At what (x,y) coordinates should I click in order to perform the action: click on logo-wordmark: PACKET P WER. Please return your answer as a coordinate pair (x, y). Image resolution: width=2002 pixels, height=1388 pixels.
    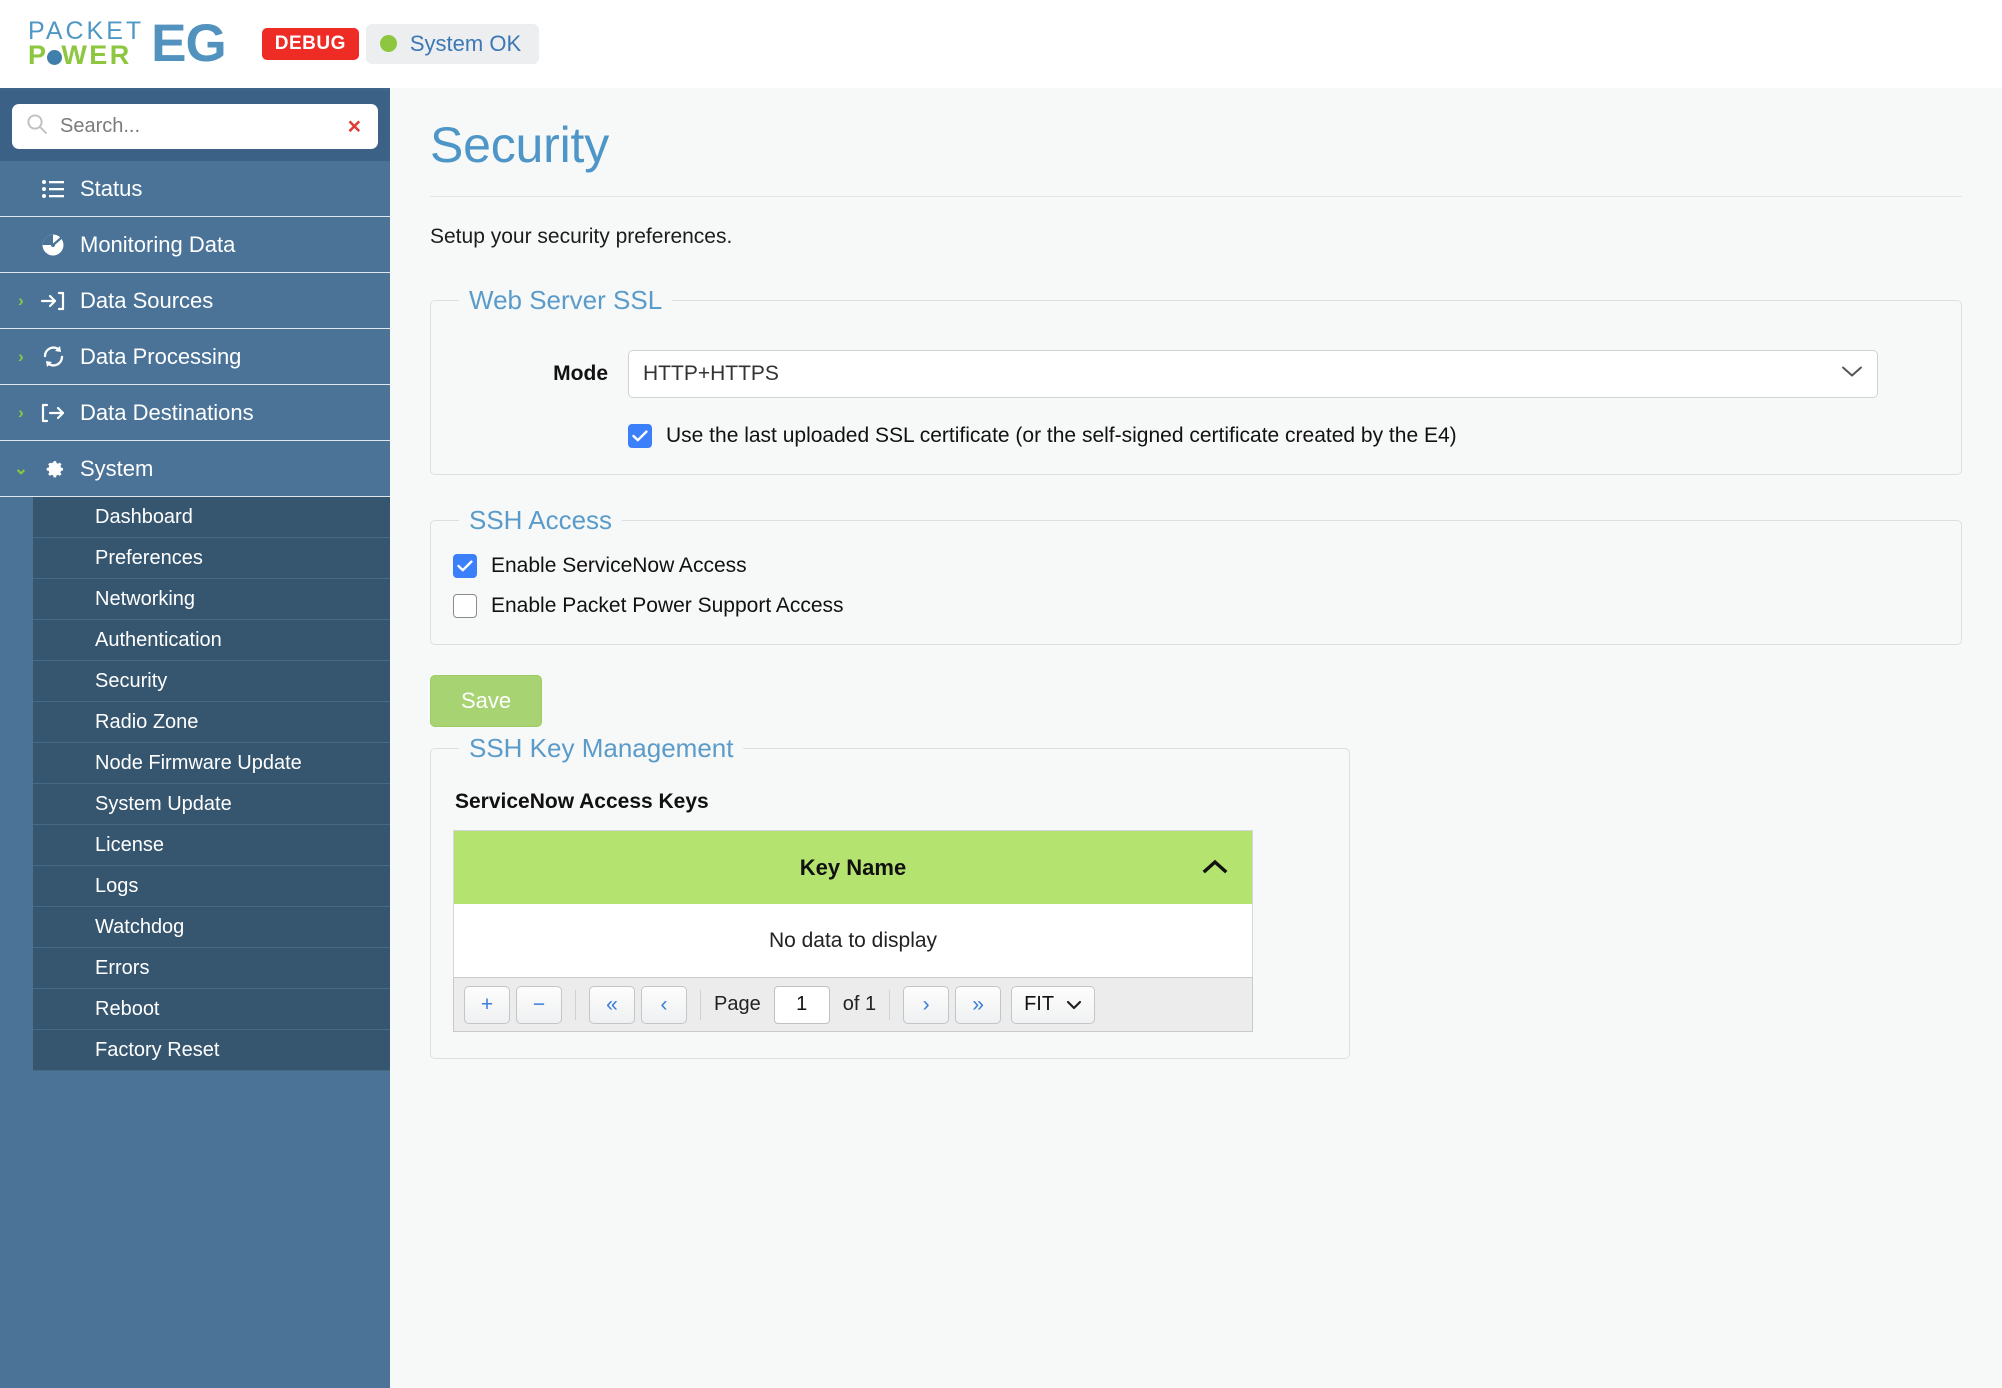
    Looking at the image, I should click on (86, 42).